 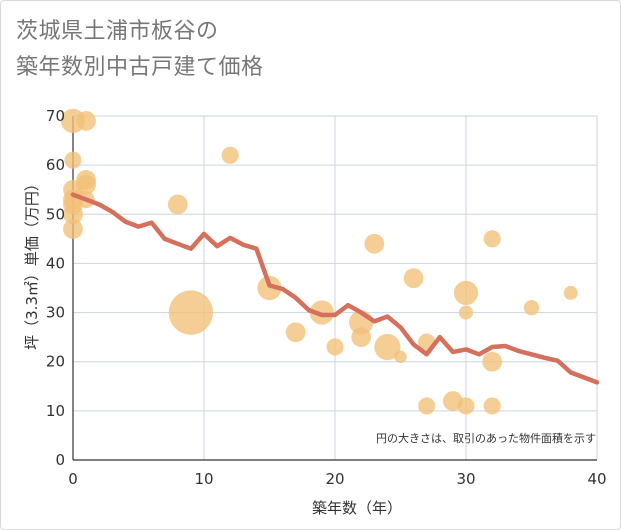 I want to click on y-tick-label: 30, so click(x=55, y=313).